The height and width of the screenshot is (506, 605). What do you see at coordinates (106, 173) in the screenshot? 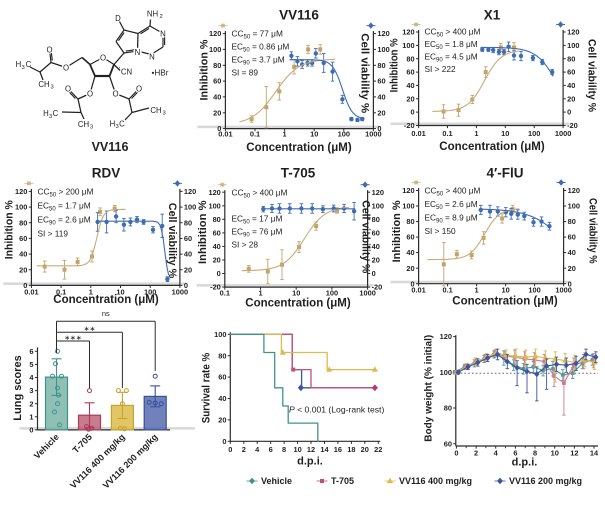
I see `svg-text: RDV` at bounding box center [106, 173].